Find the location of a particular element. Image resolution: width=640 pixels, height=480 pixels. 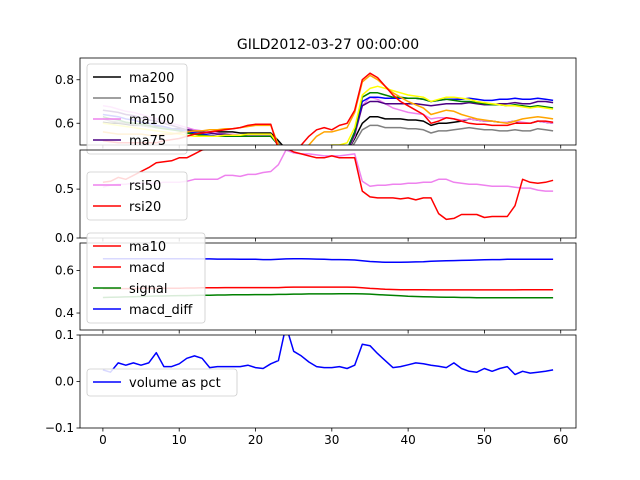

x-tick-label: 60 is located at coordinates (560, 440).